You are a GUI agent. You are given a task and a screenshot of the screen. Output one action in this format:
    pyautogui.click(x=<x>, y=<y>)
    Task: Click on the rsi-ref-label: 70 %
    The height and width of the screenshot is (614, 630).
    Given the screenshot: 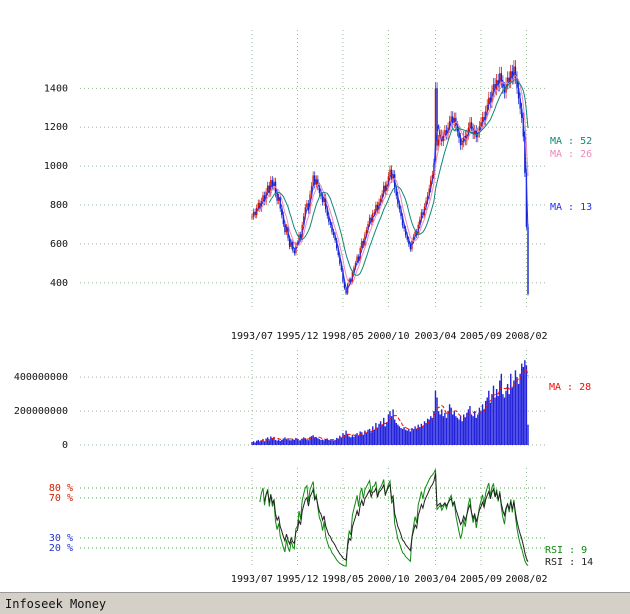 What is the action you would take?
    pyautogui.click(x=61, y=498)
    